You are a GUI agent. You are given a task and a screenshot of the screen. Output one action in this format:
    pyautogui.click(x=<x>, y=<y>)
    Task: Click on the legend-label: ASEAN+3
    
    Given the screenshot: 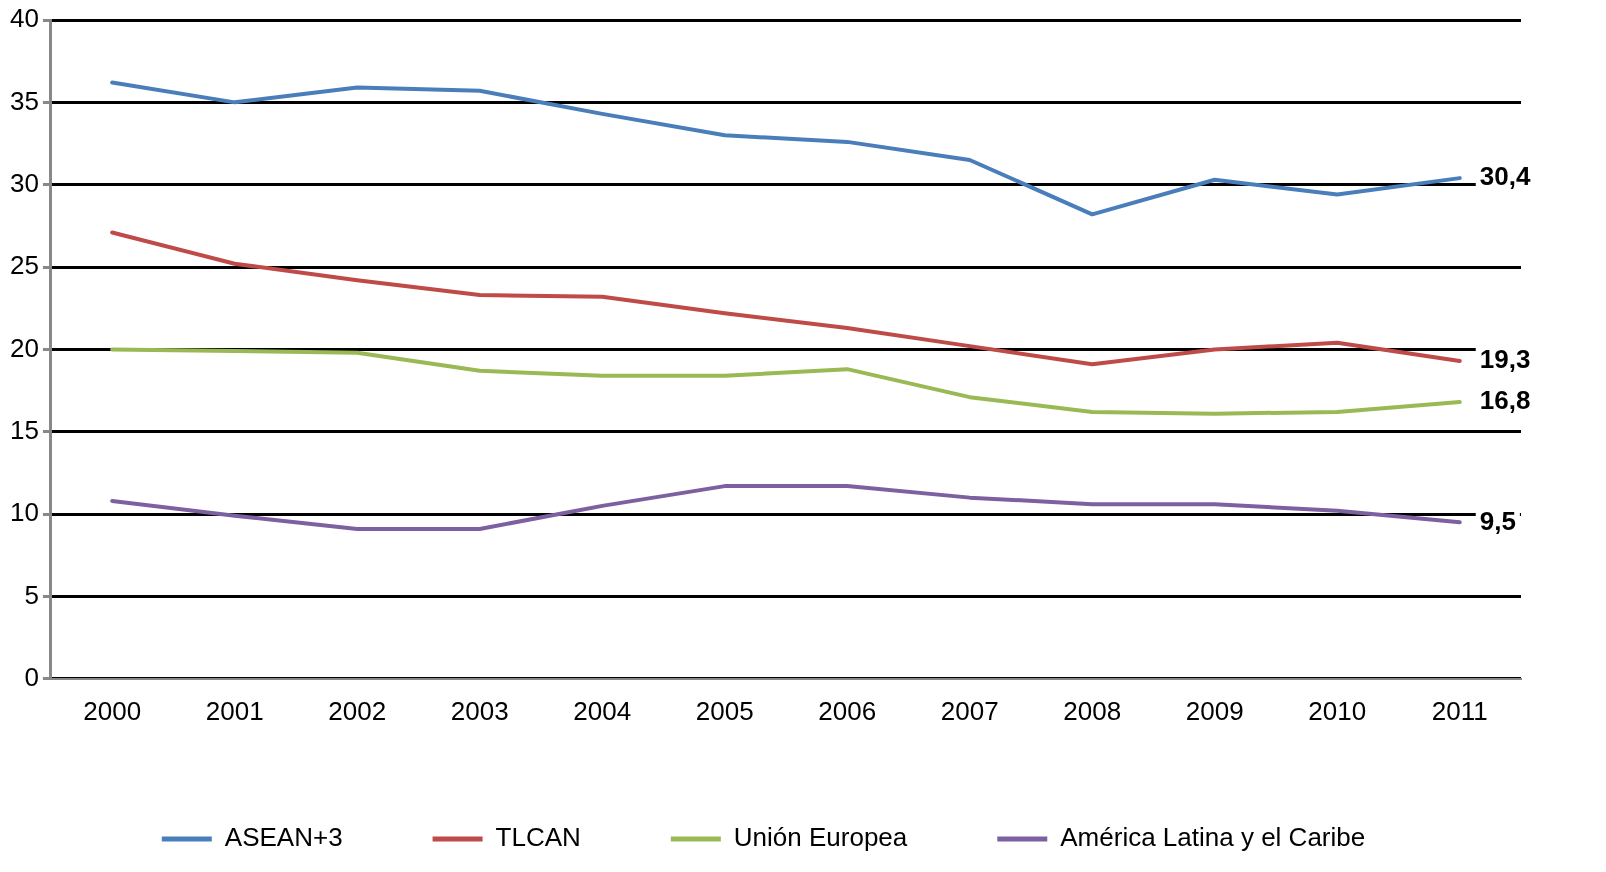 What is the action you would take?
    pyautogui.click(x=283, y=837)
    